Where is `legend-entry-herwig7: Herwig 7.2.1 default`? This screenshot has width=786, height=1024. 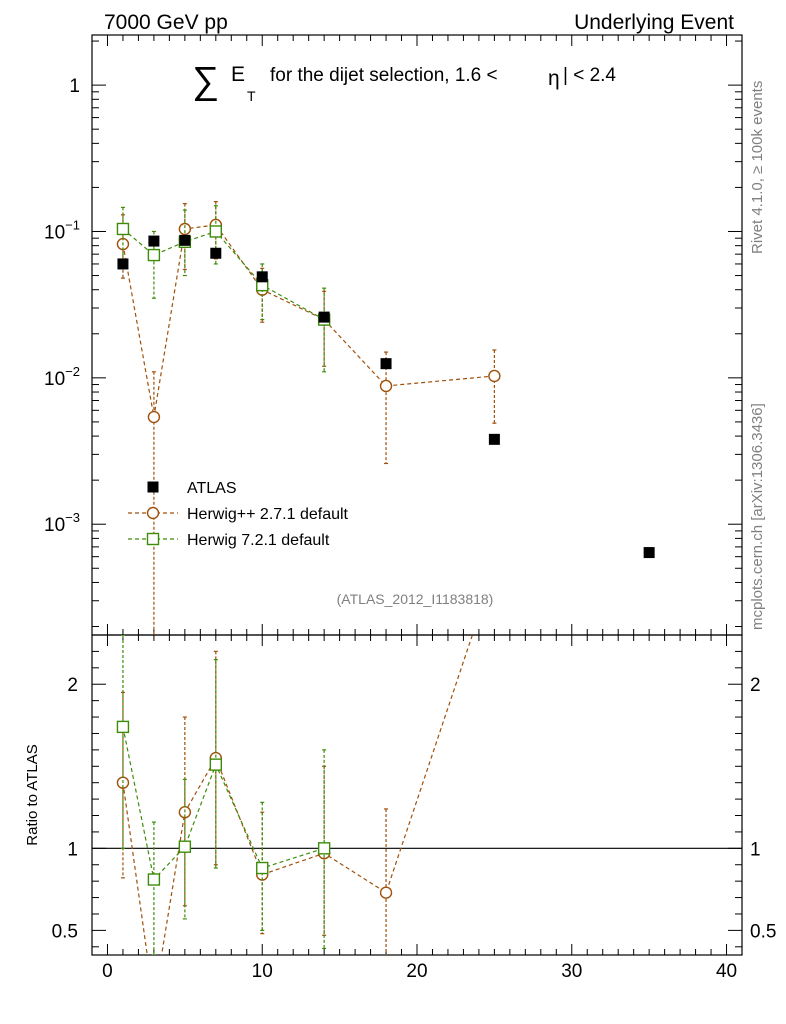 legend-entry-herwig7: Herwig 7.2.1 default is located at coordinates (229, 540).